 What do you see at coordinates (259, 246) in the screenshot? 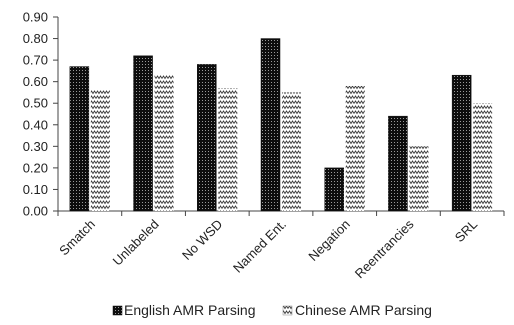
I see `x-category-label: Named Ent.` at bounding box center [259, 246].